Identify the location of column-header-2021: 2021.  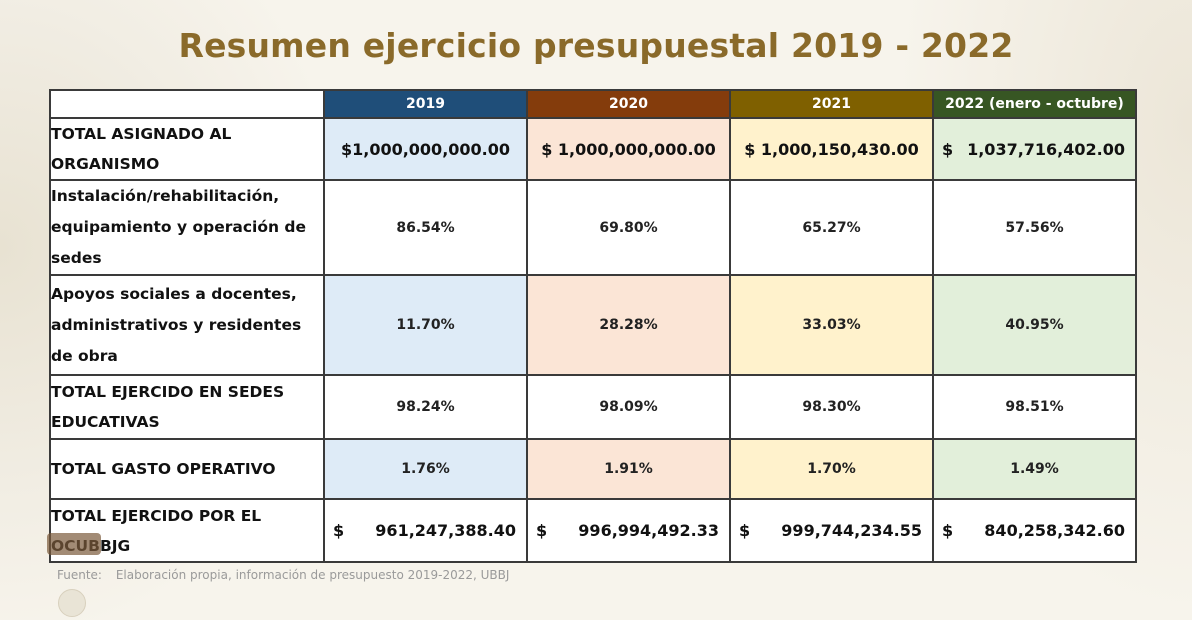
(831, 104).